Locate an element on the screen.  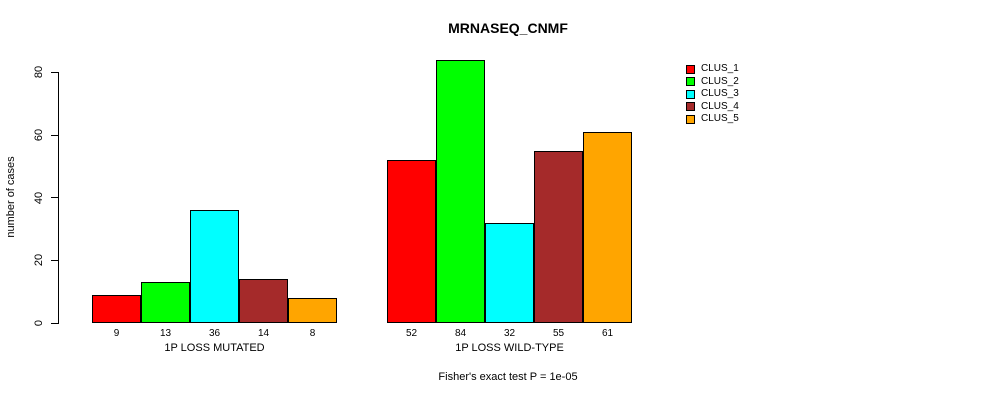
bar-value-label: 36 is located at coordinates (214, 333).